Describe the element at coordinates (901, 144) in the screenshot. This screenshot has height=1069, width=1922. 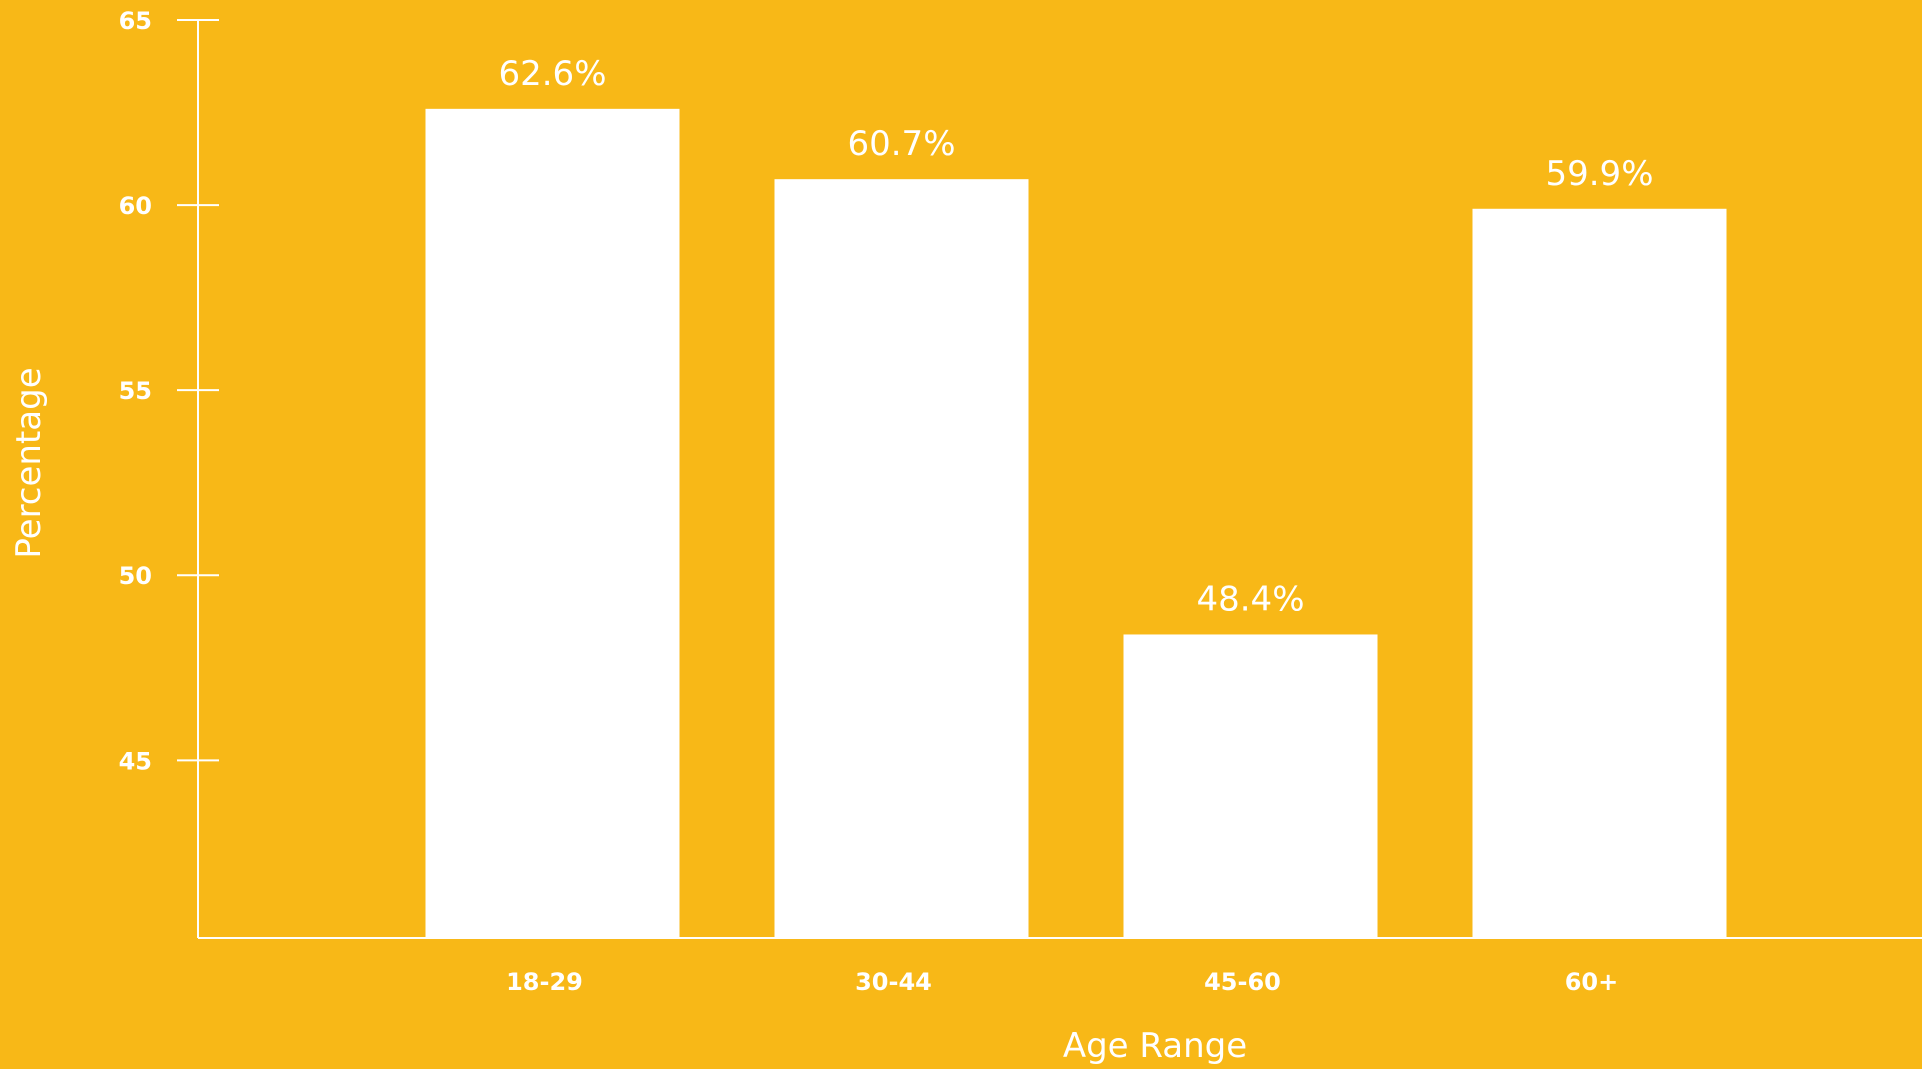
I see `data-label: 60.7%` at that location.